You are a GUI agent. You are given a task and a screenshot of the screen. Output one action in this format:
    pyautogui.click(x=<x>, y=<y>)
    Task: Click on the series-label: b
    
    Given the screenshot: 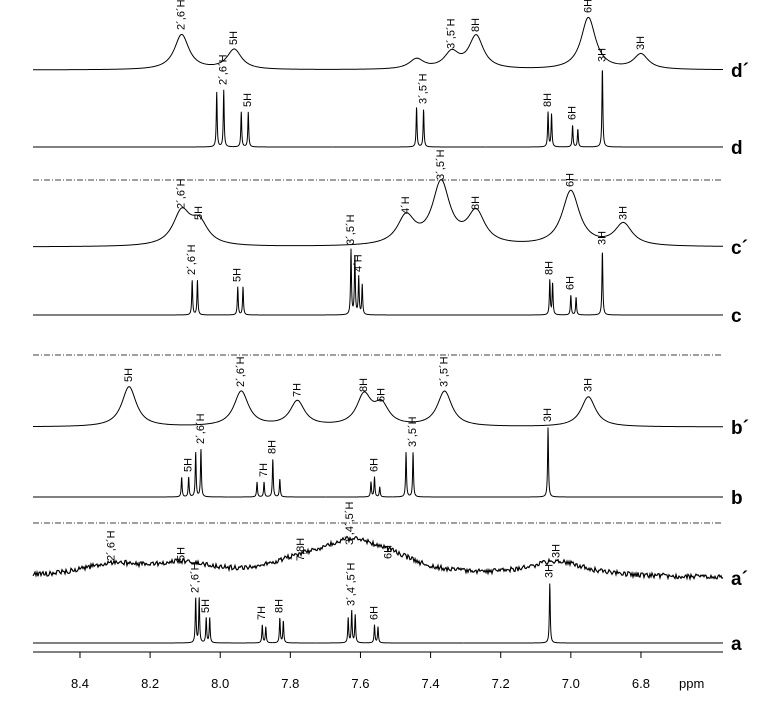 What is the action you would take?
    pyautogui.click(x=737, y=498)
    